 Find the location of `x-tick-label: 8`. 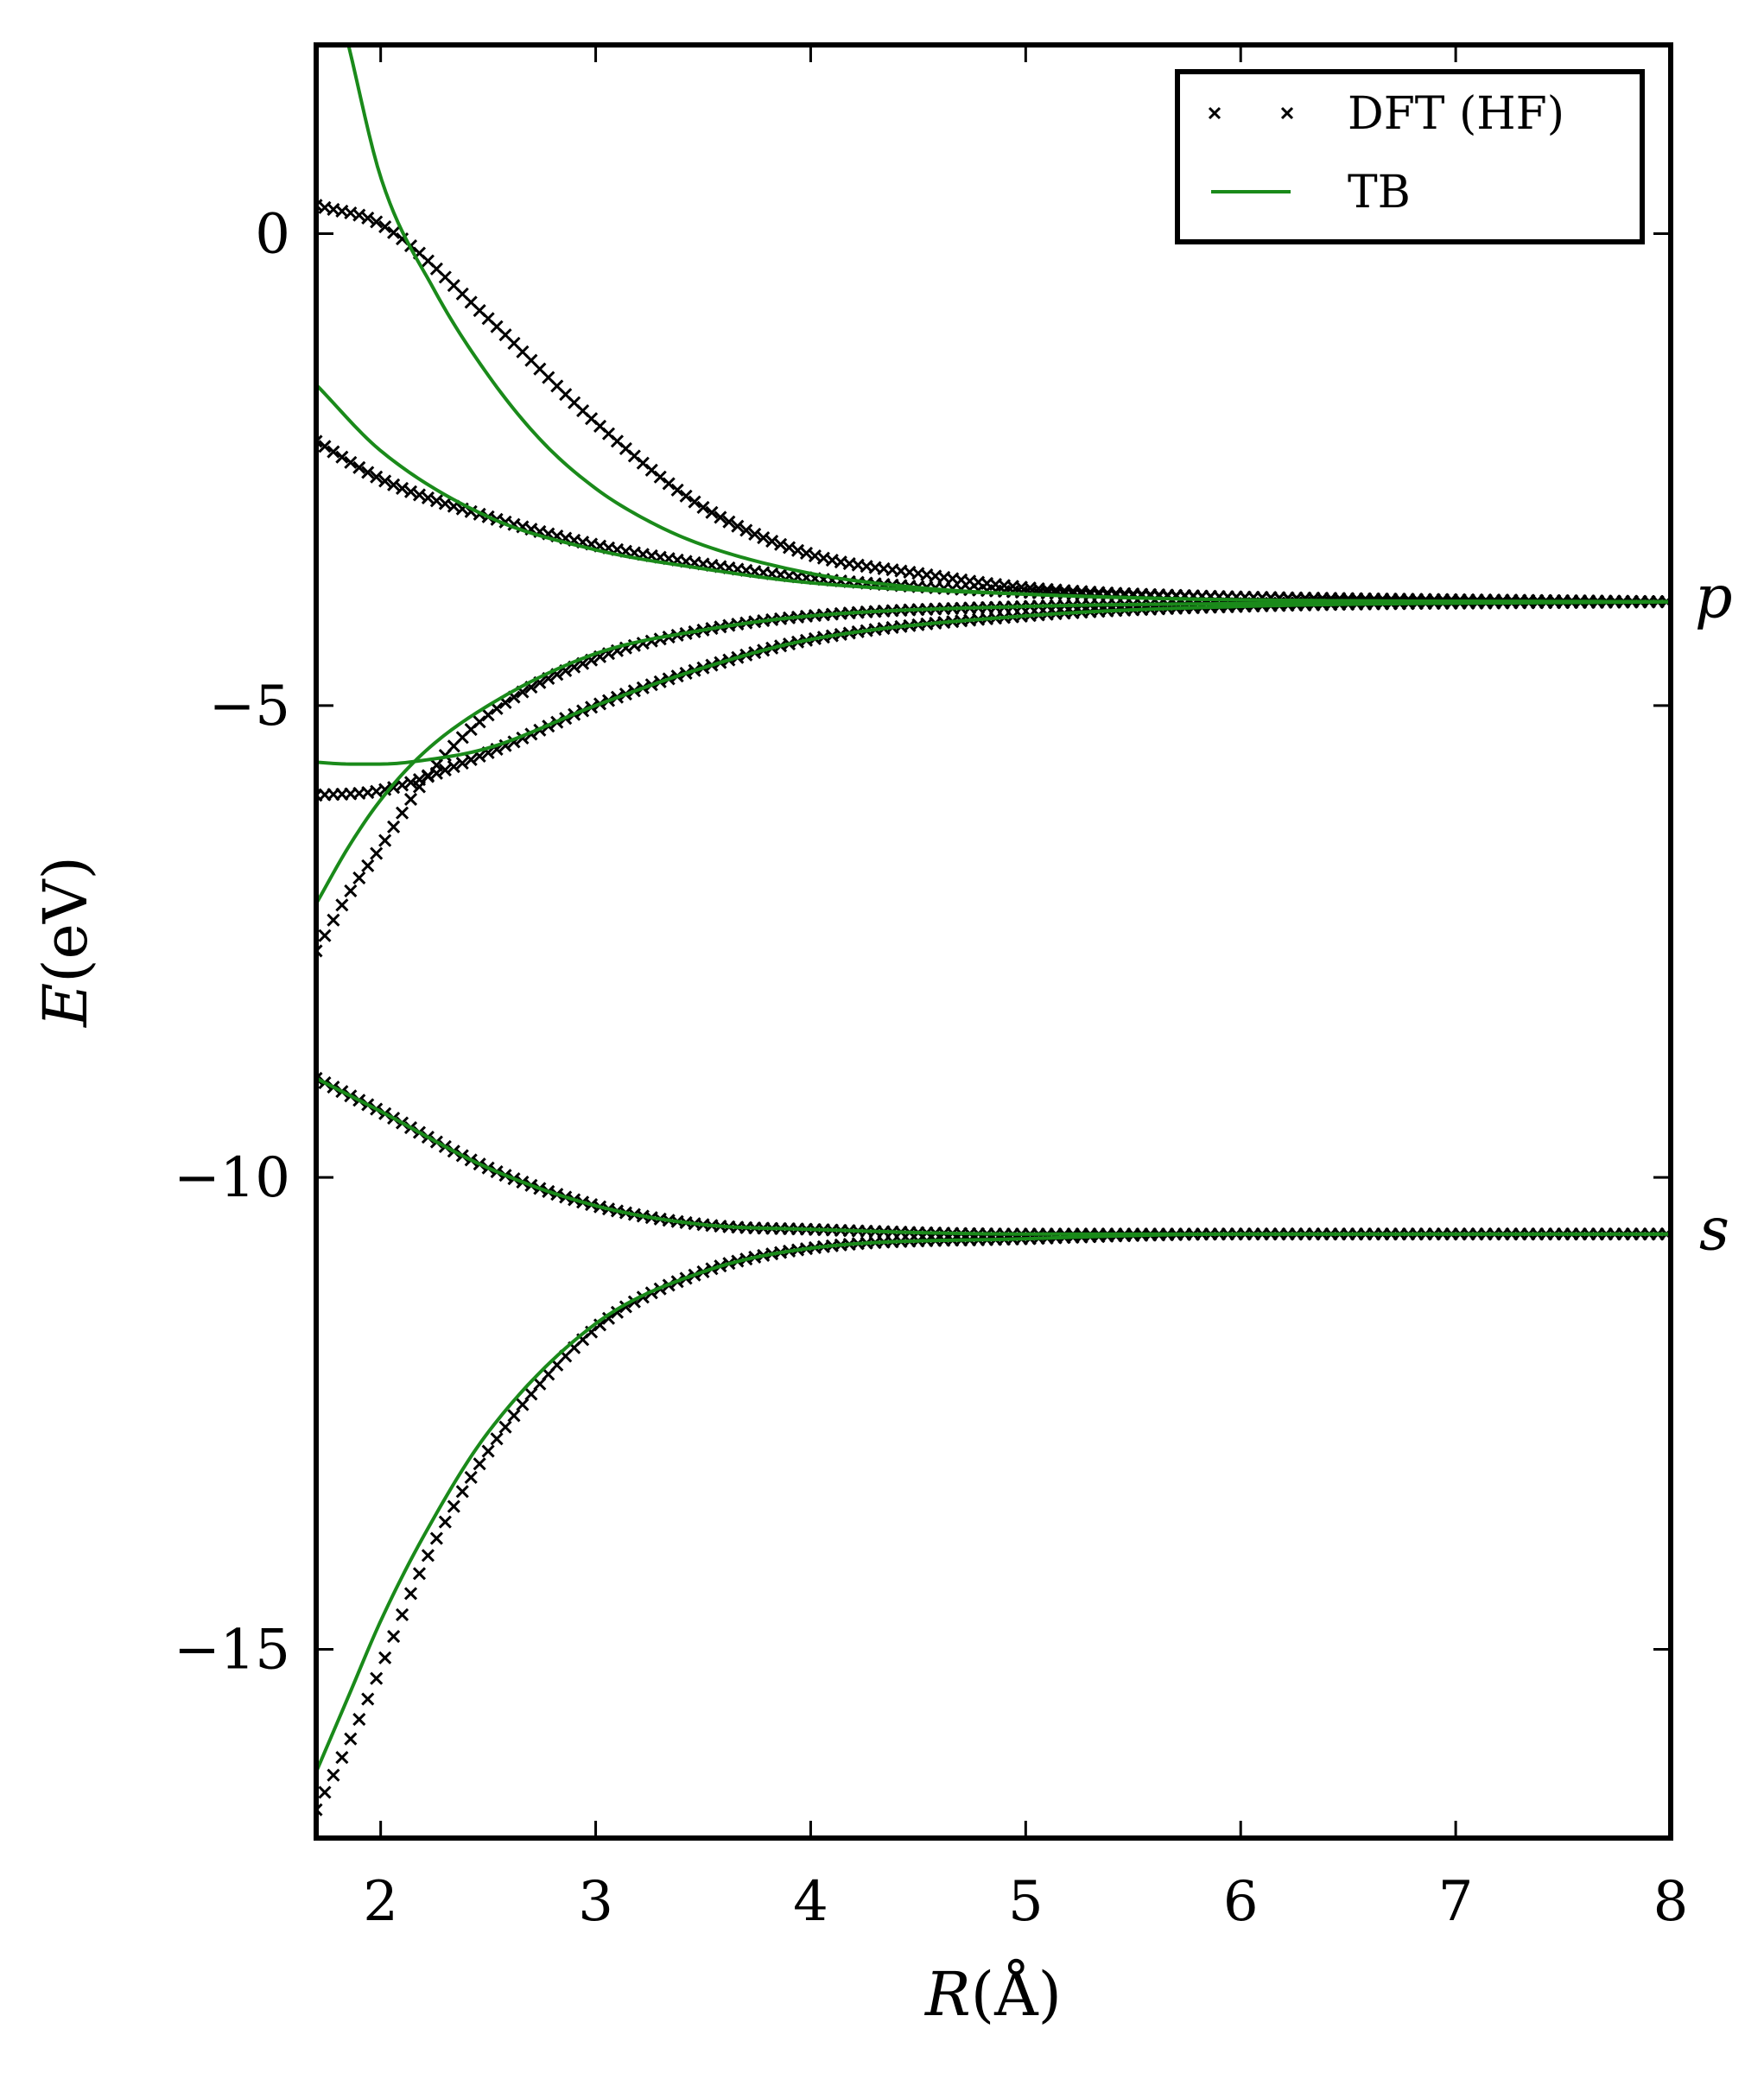

x-tick-label: 8 is located at coordinates (1671, 1902).